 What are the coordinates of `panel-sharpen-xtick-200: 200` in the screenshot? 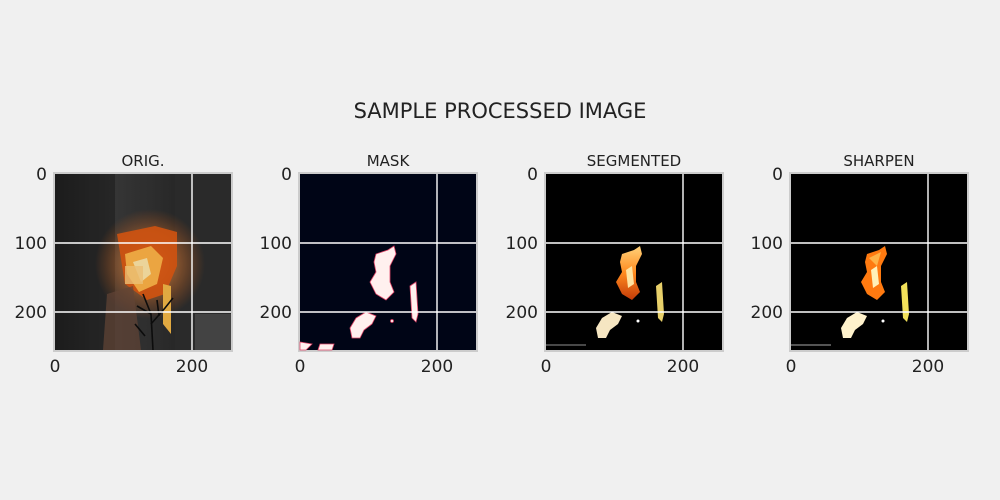 It's located at (928, 367).